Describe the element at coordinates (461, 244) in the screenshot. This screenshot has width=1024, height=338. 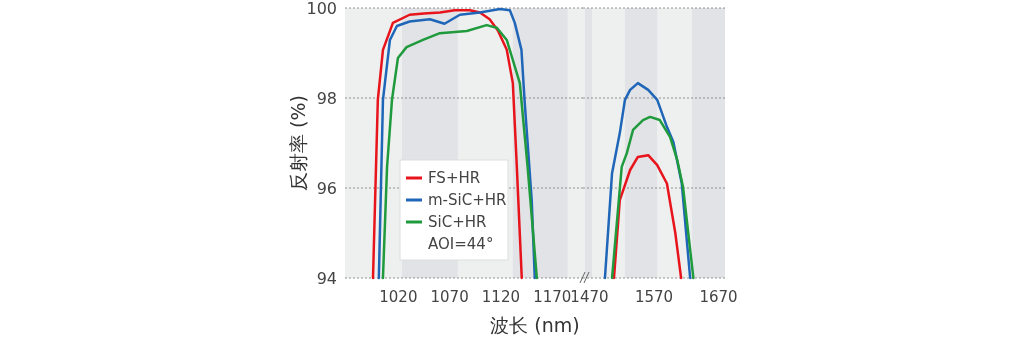
I see `annotation: AOI=44°` at that location.